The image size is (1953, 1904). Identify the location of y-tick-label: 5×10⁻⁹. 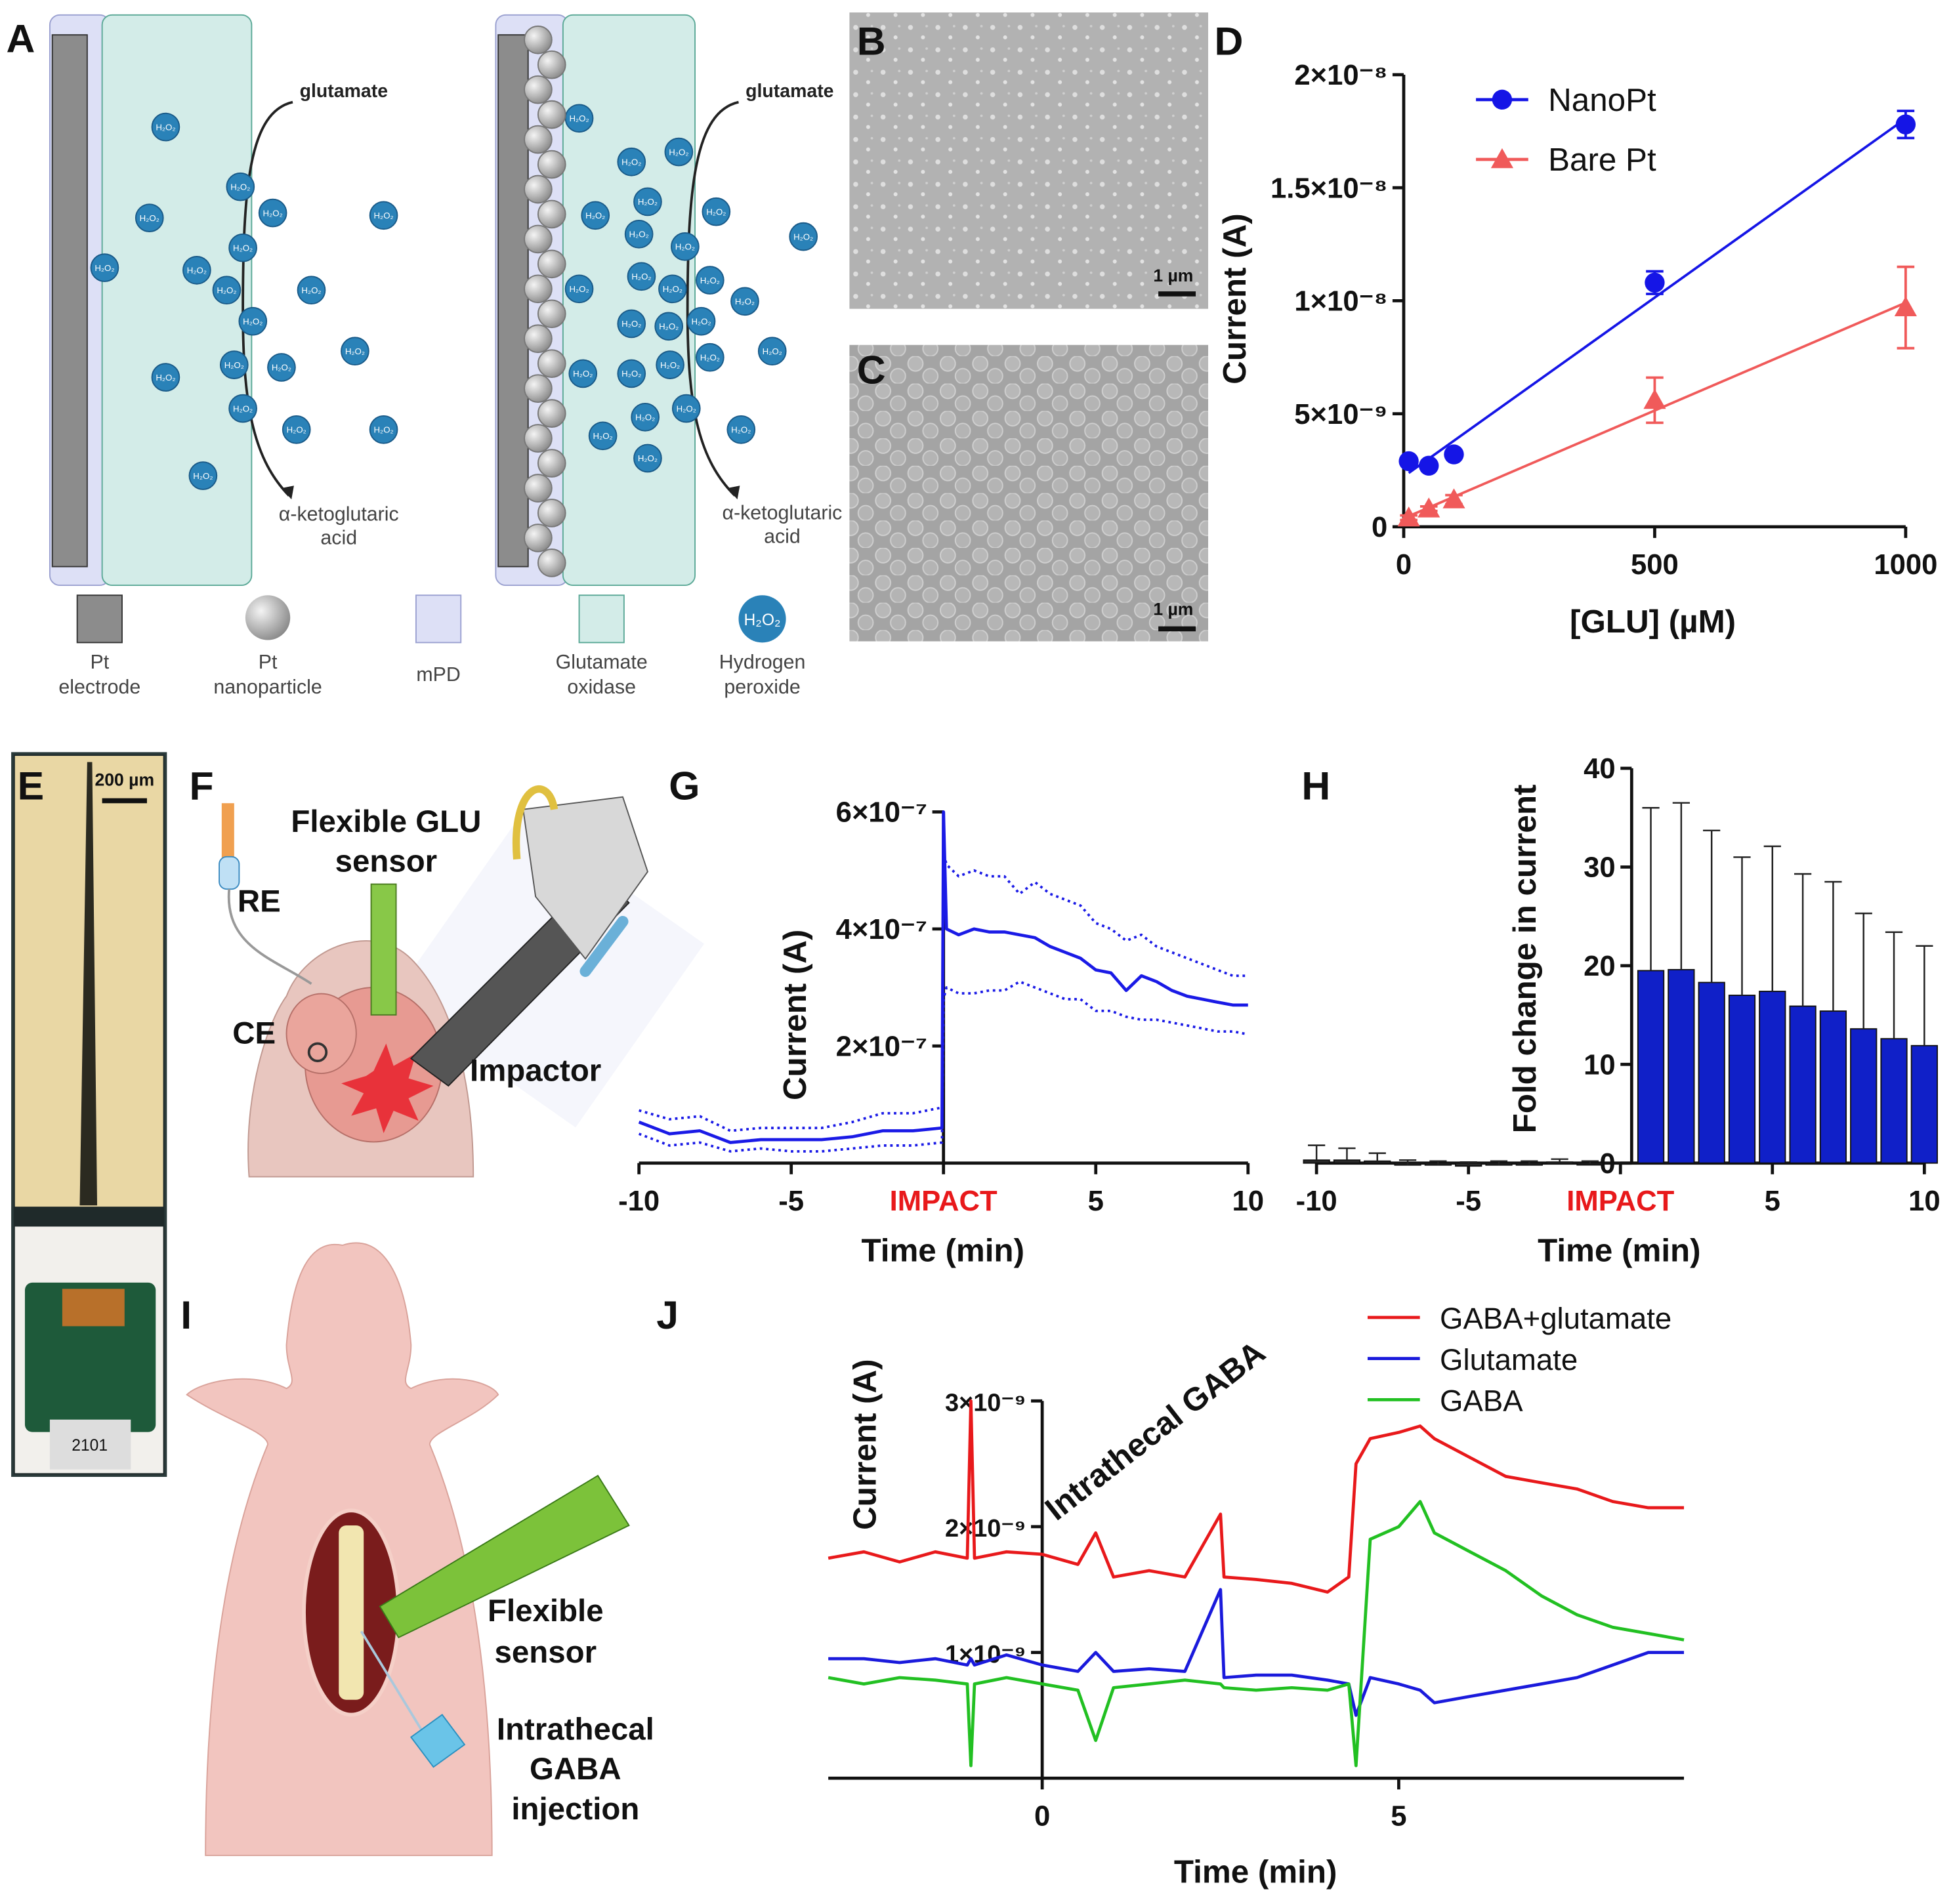
(1340, 414).